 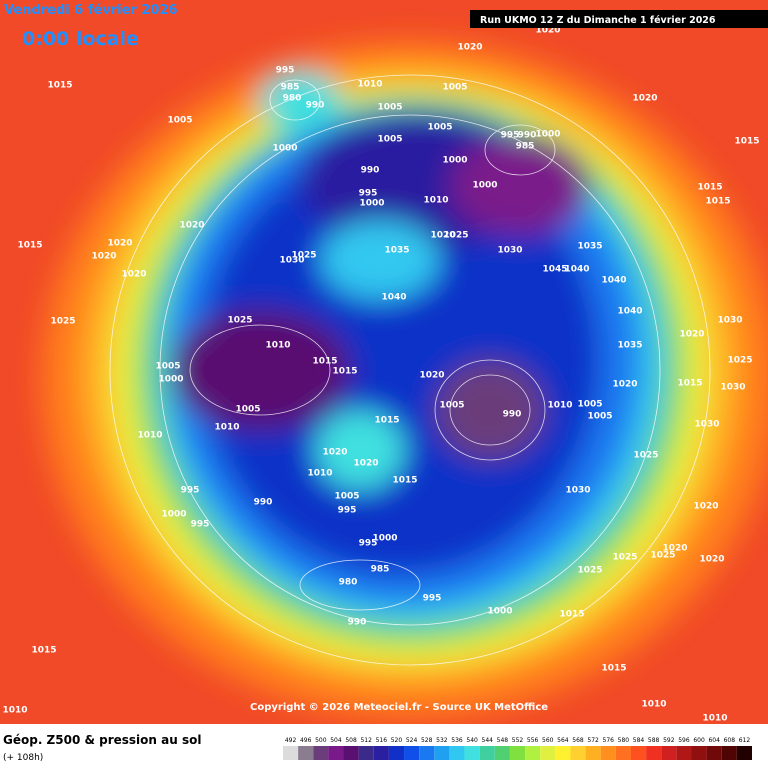 What do you see at coordinates (290, 88) in the screenshot?
I see `pressure-label: 985` at bounding box center [290, 88].